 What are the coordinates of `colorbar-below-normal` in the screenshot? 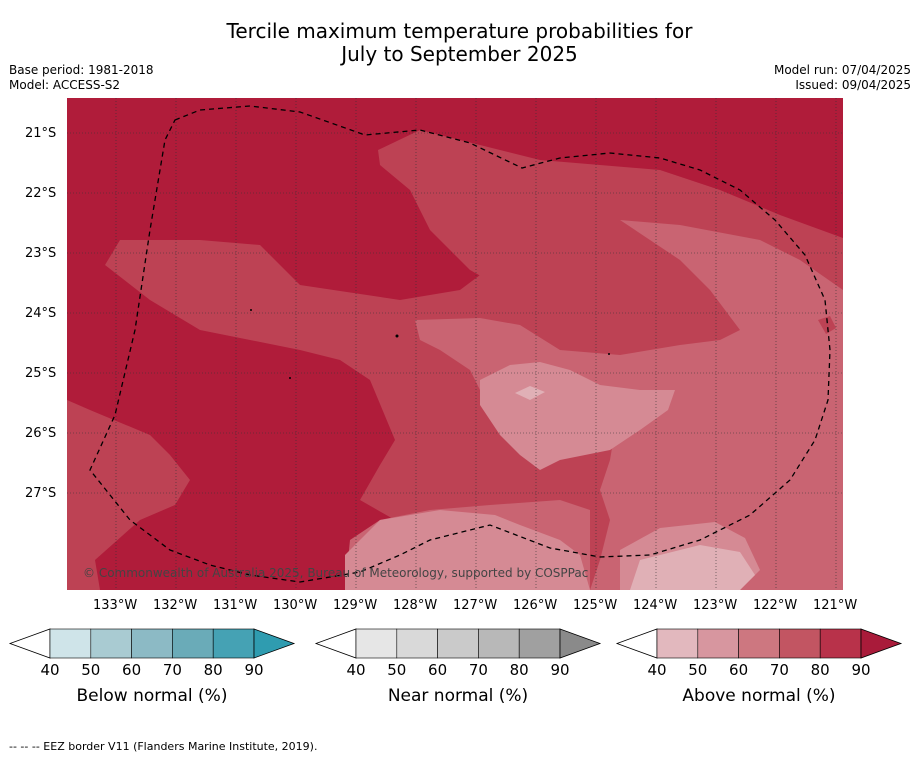 It's located at (152, 643).